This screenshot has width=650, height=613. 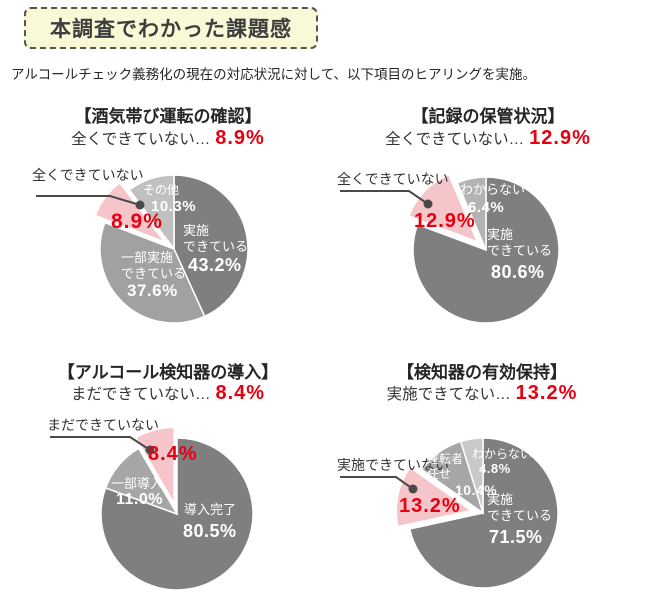 I want to click on chart-1-title: 【記録の保管状況】, so click(x=488, y=116).